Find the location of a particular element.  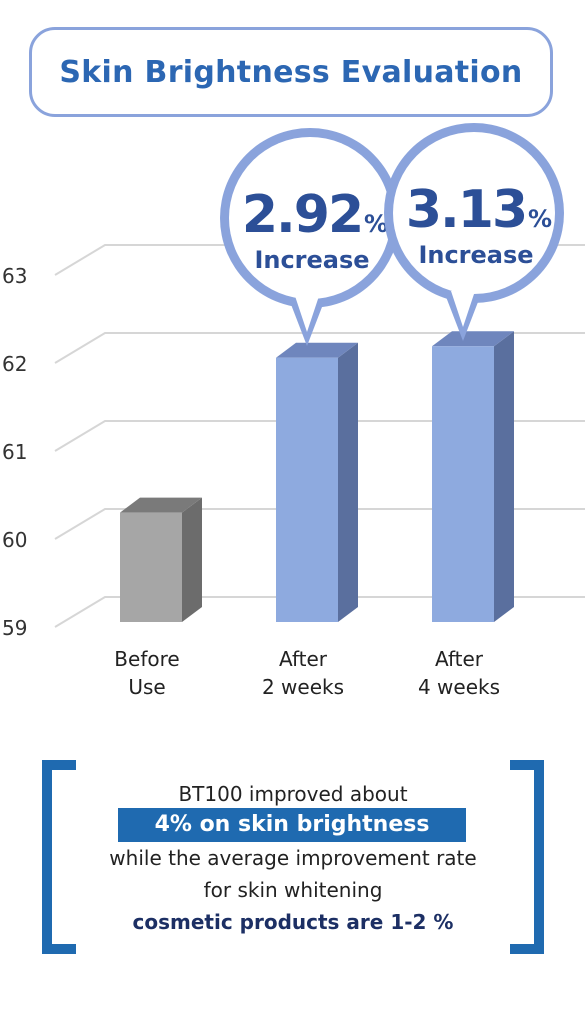

y-tick-label: 63 is located at coordinates (14, 276).